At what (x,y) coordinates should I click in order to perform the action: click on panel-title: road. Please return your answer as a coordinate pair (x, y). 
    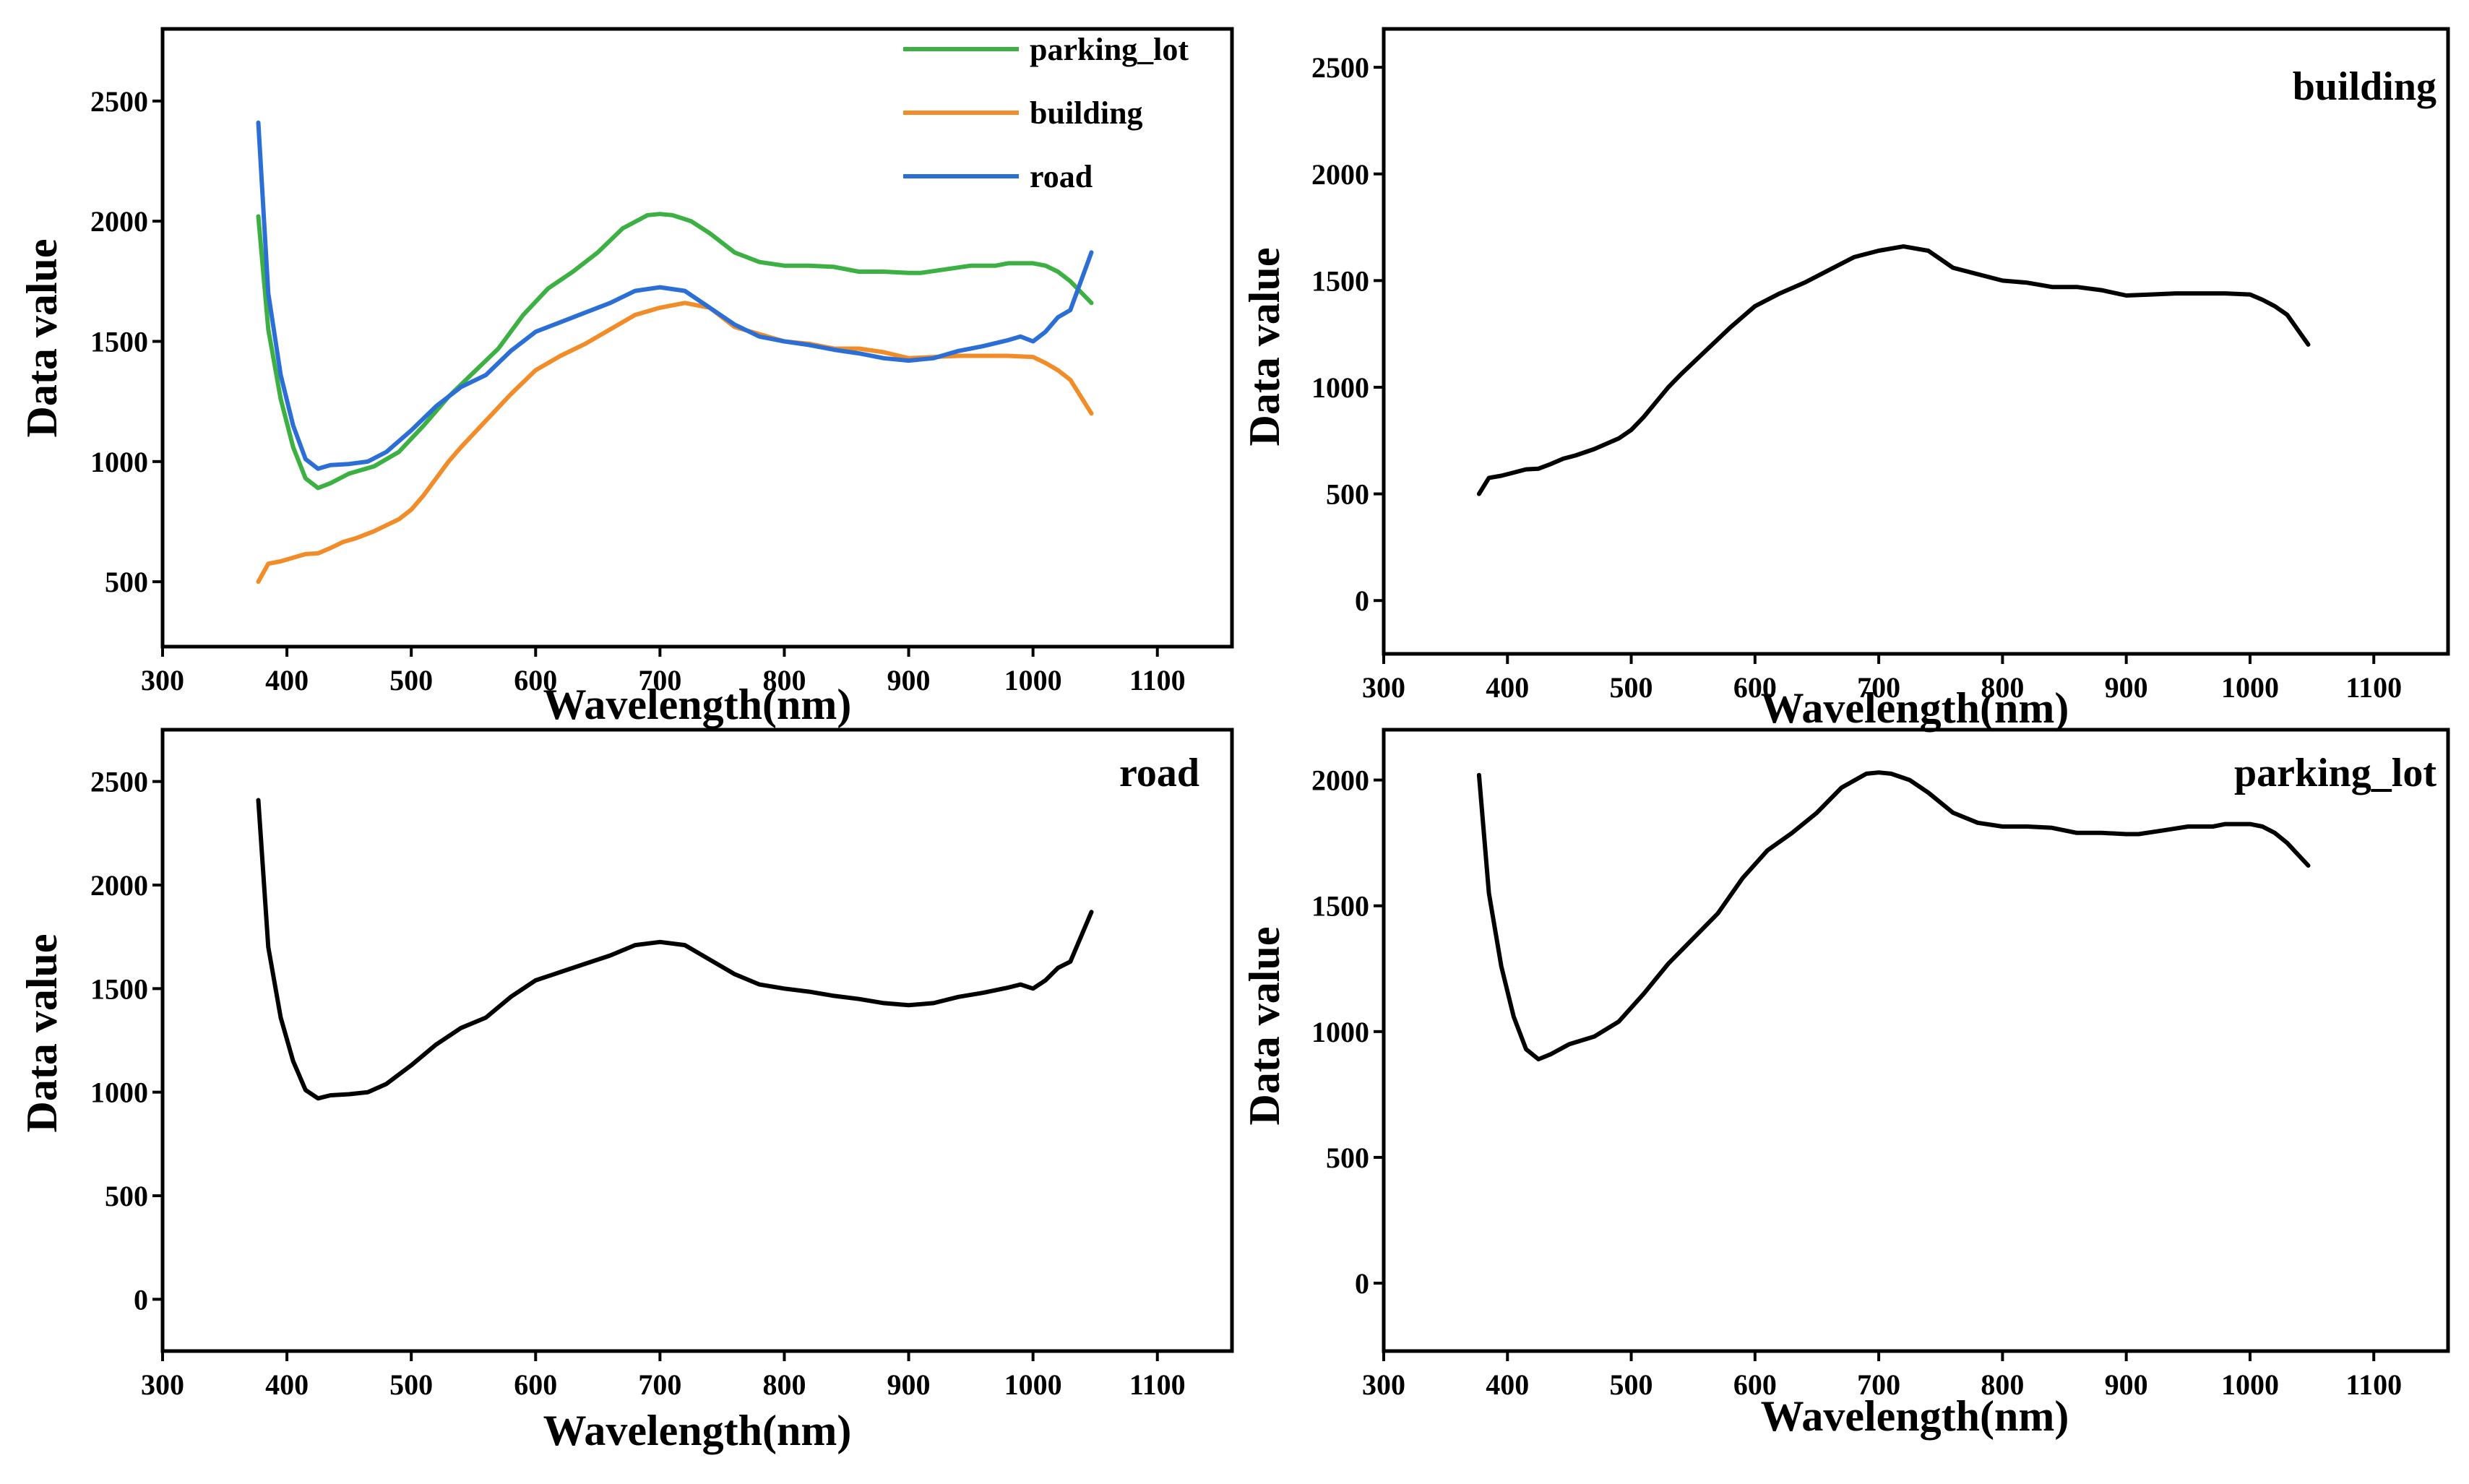
    Looking at the image, I should click on (1159, 773).